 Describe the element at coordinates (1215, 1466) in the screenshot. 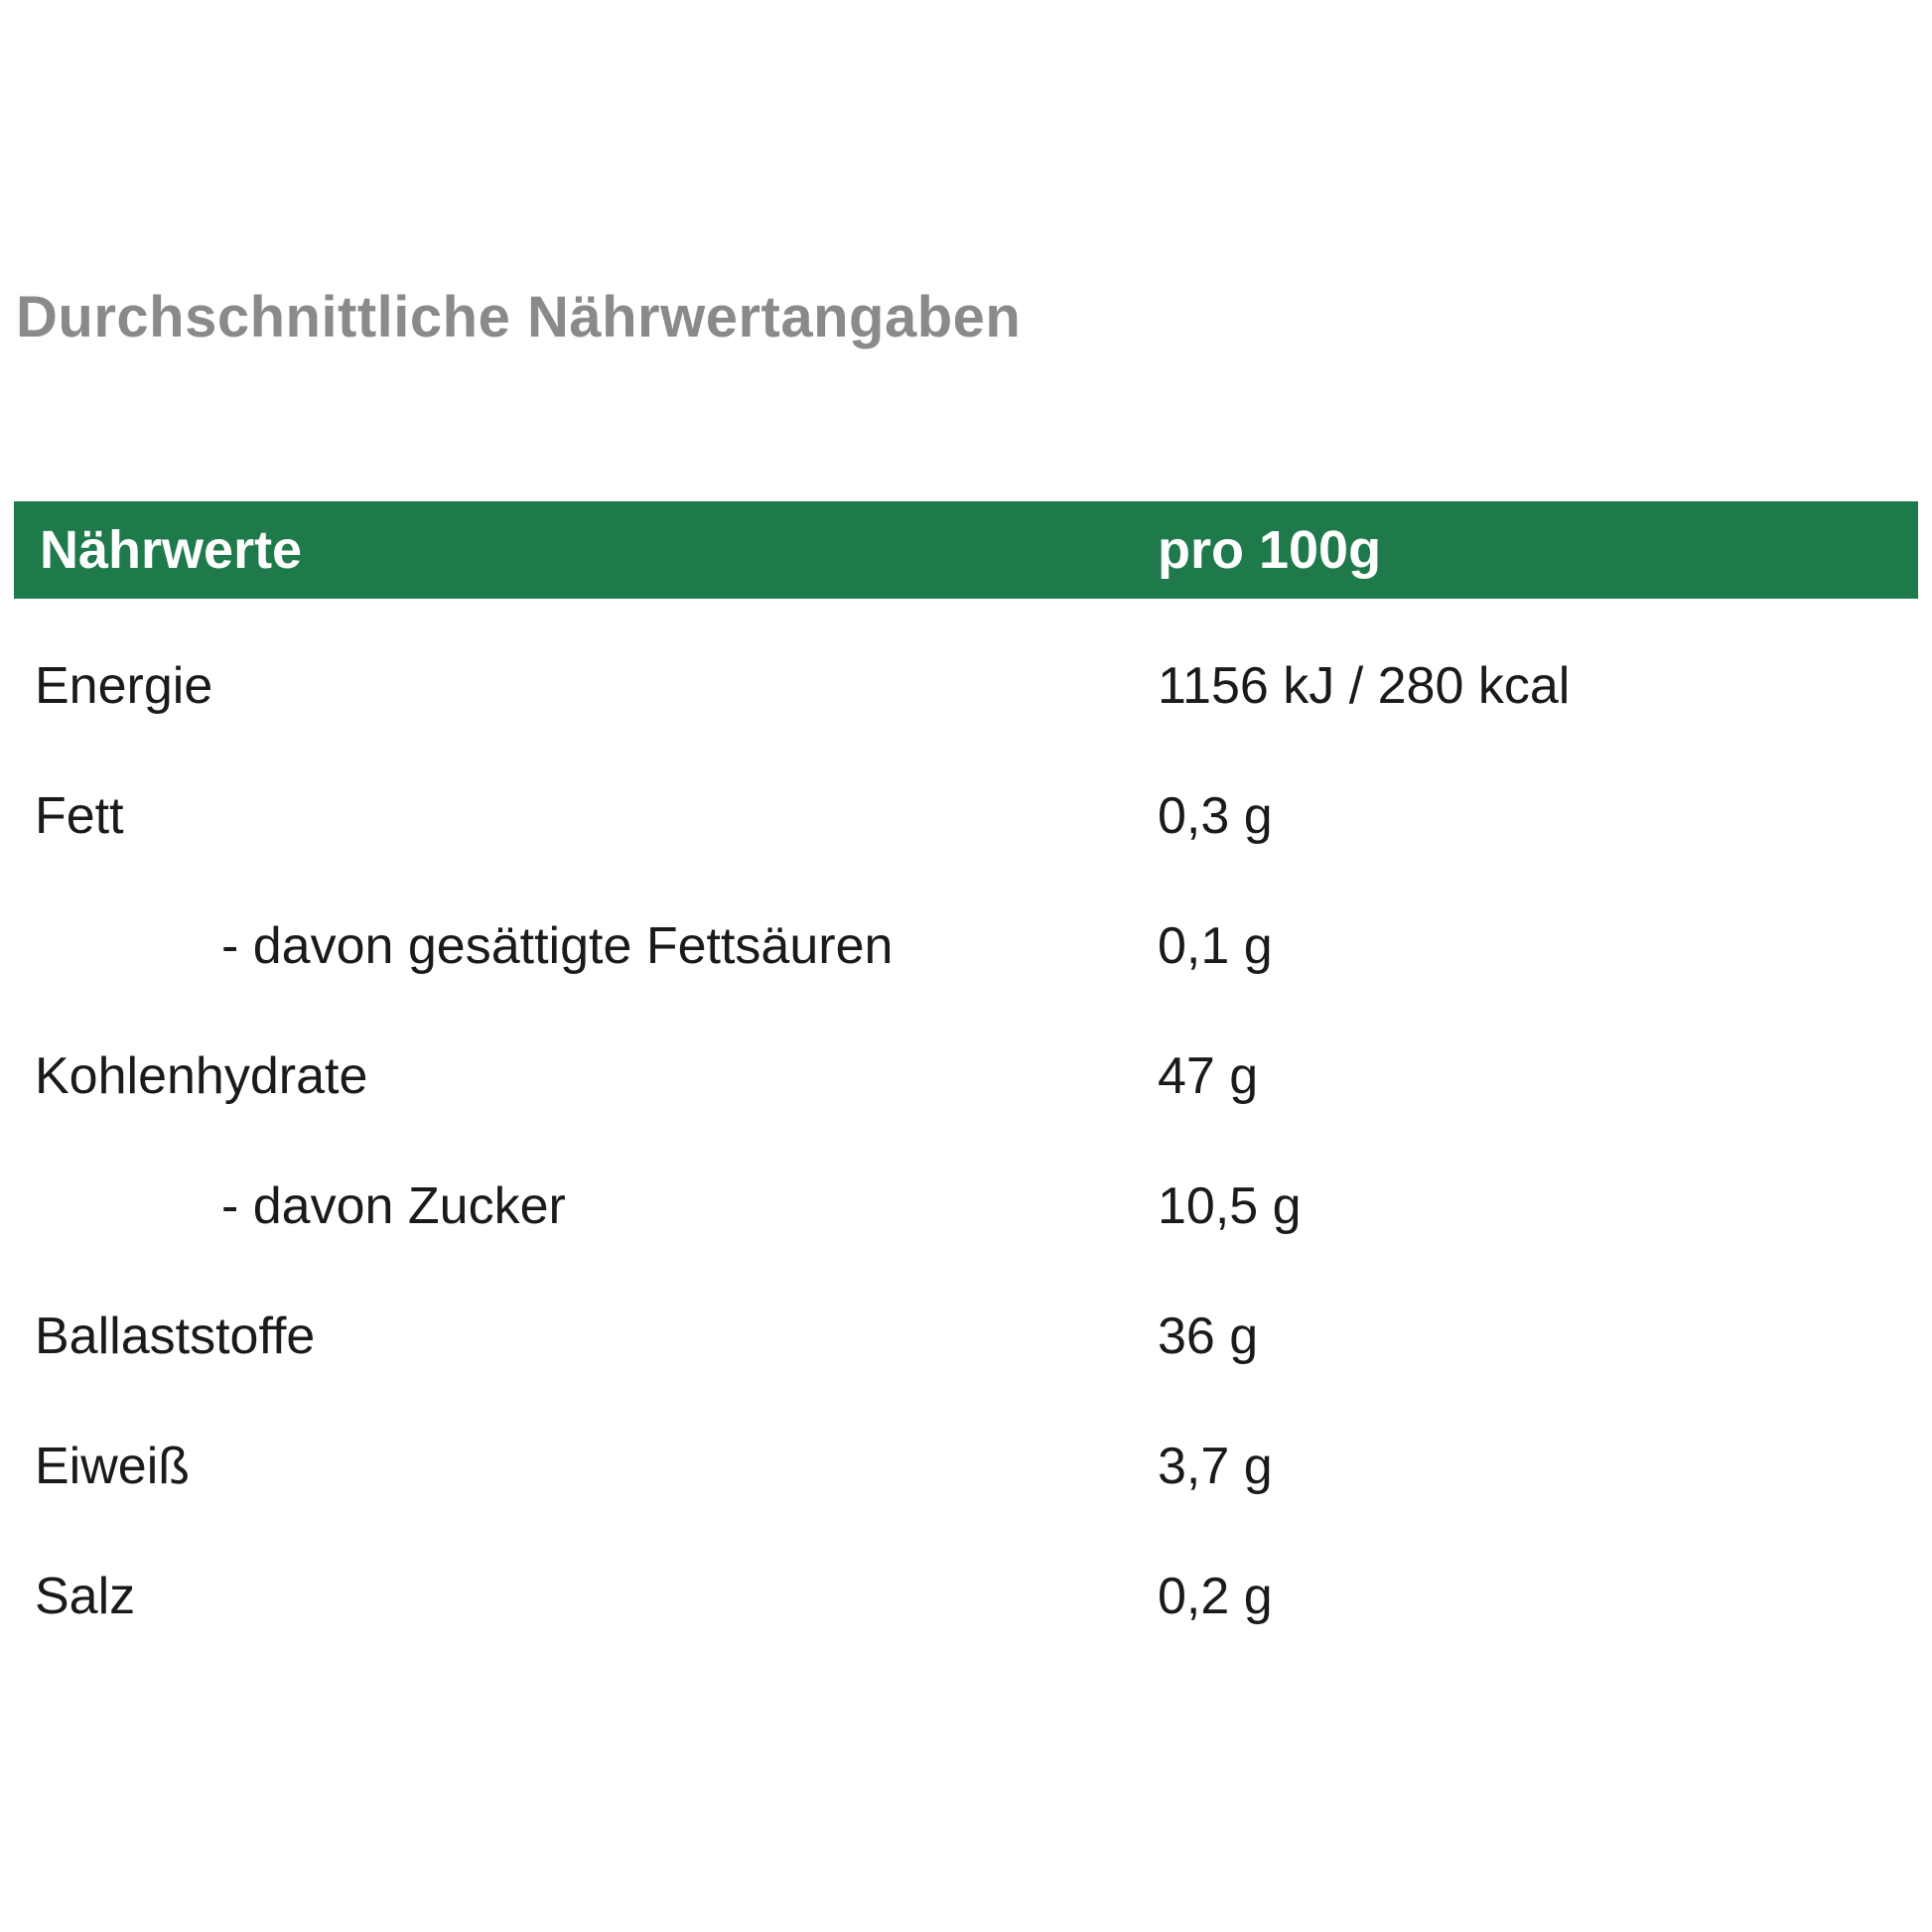

I see `nutrient-value: 3,7 g` at that location.